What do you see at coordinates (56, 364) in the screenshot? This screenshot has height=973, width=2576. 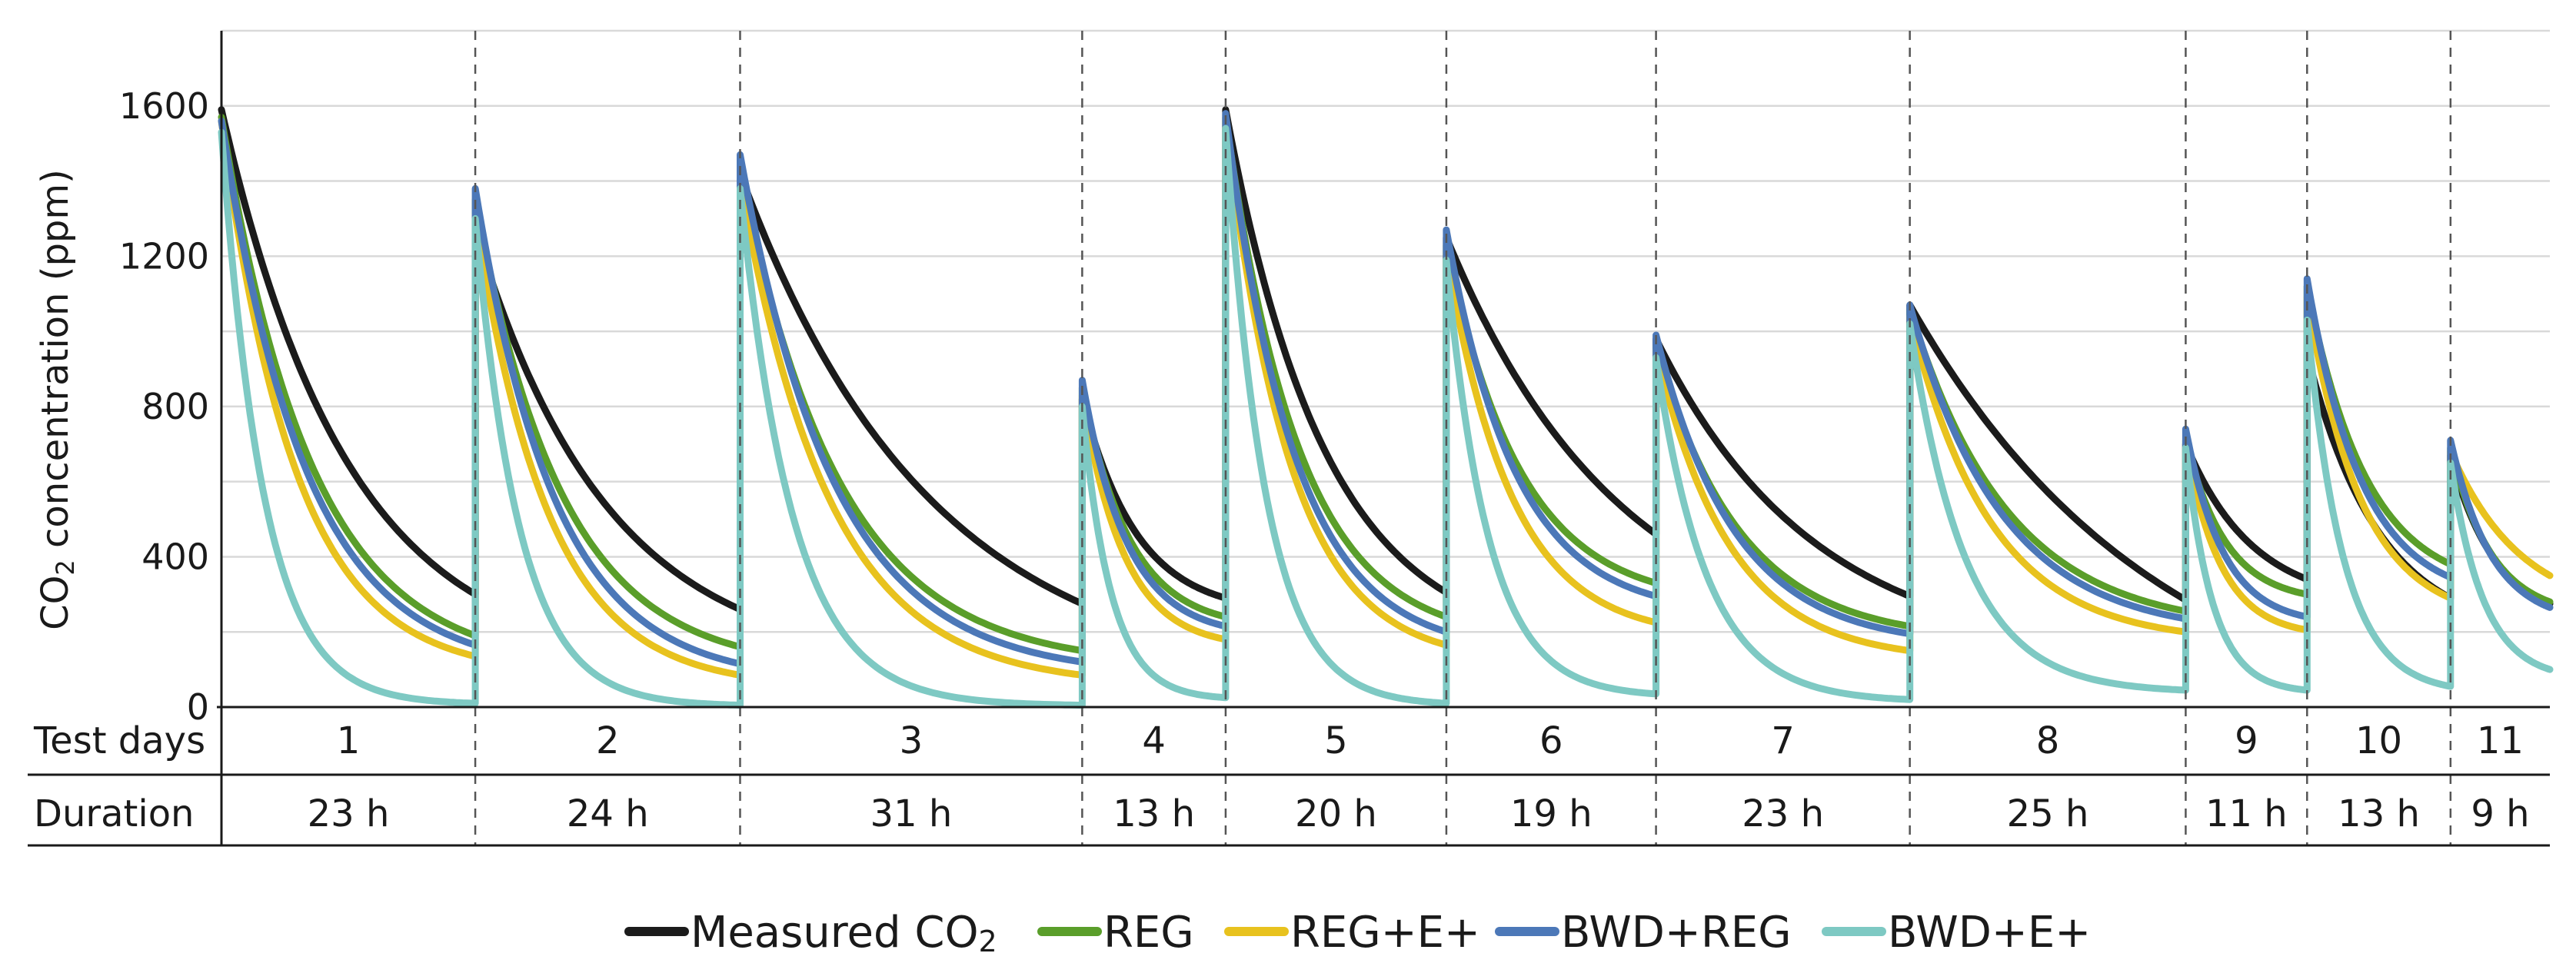 I see `y-axis-label-rest: concentration (ppm)` at bounding box center [56, 364].